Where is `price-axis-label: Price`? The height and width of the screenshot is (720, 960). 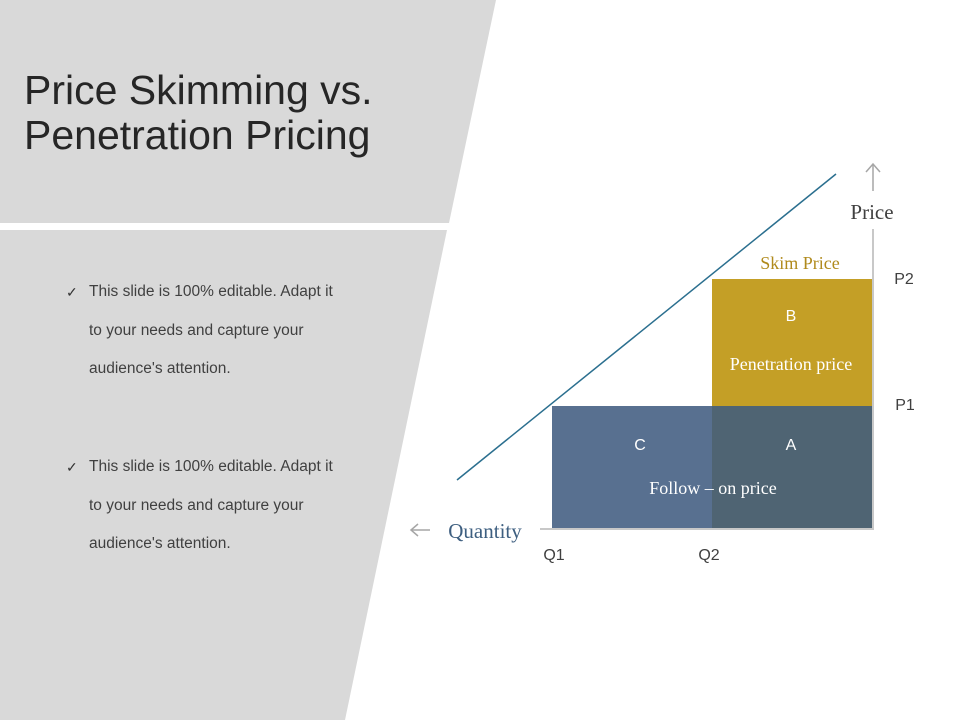 price-axis-label: Price is located at coordinates (871, 212).